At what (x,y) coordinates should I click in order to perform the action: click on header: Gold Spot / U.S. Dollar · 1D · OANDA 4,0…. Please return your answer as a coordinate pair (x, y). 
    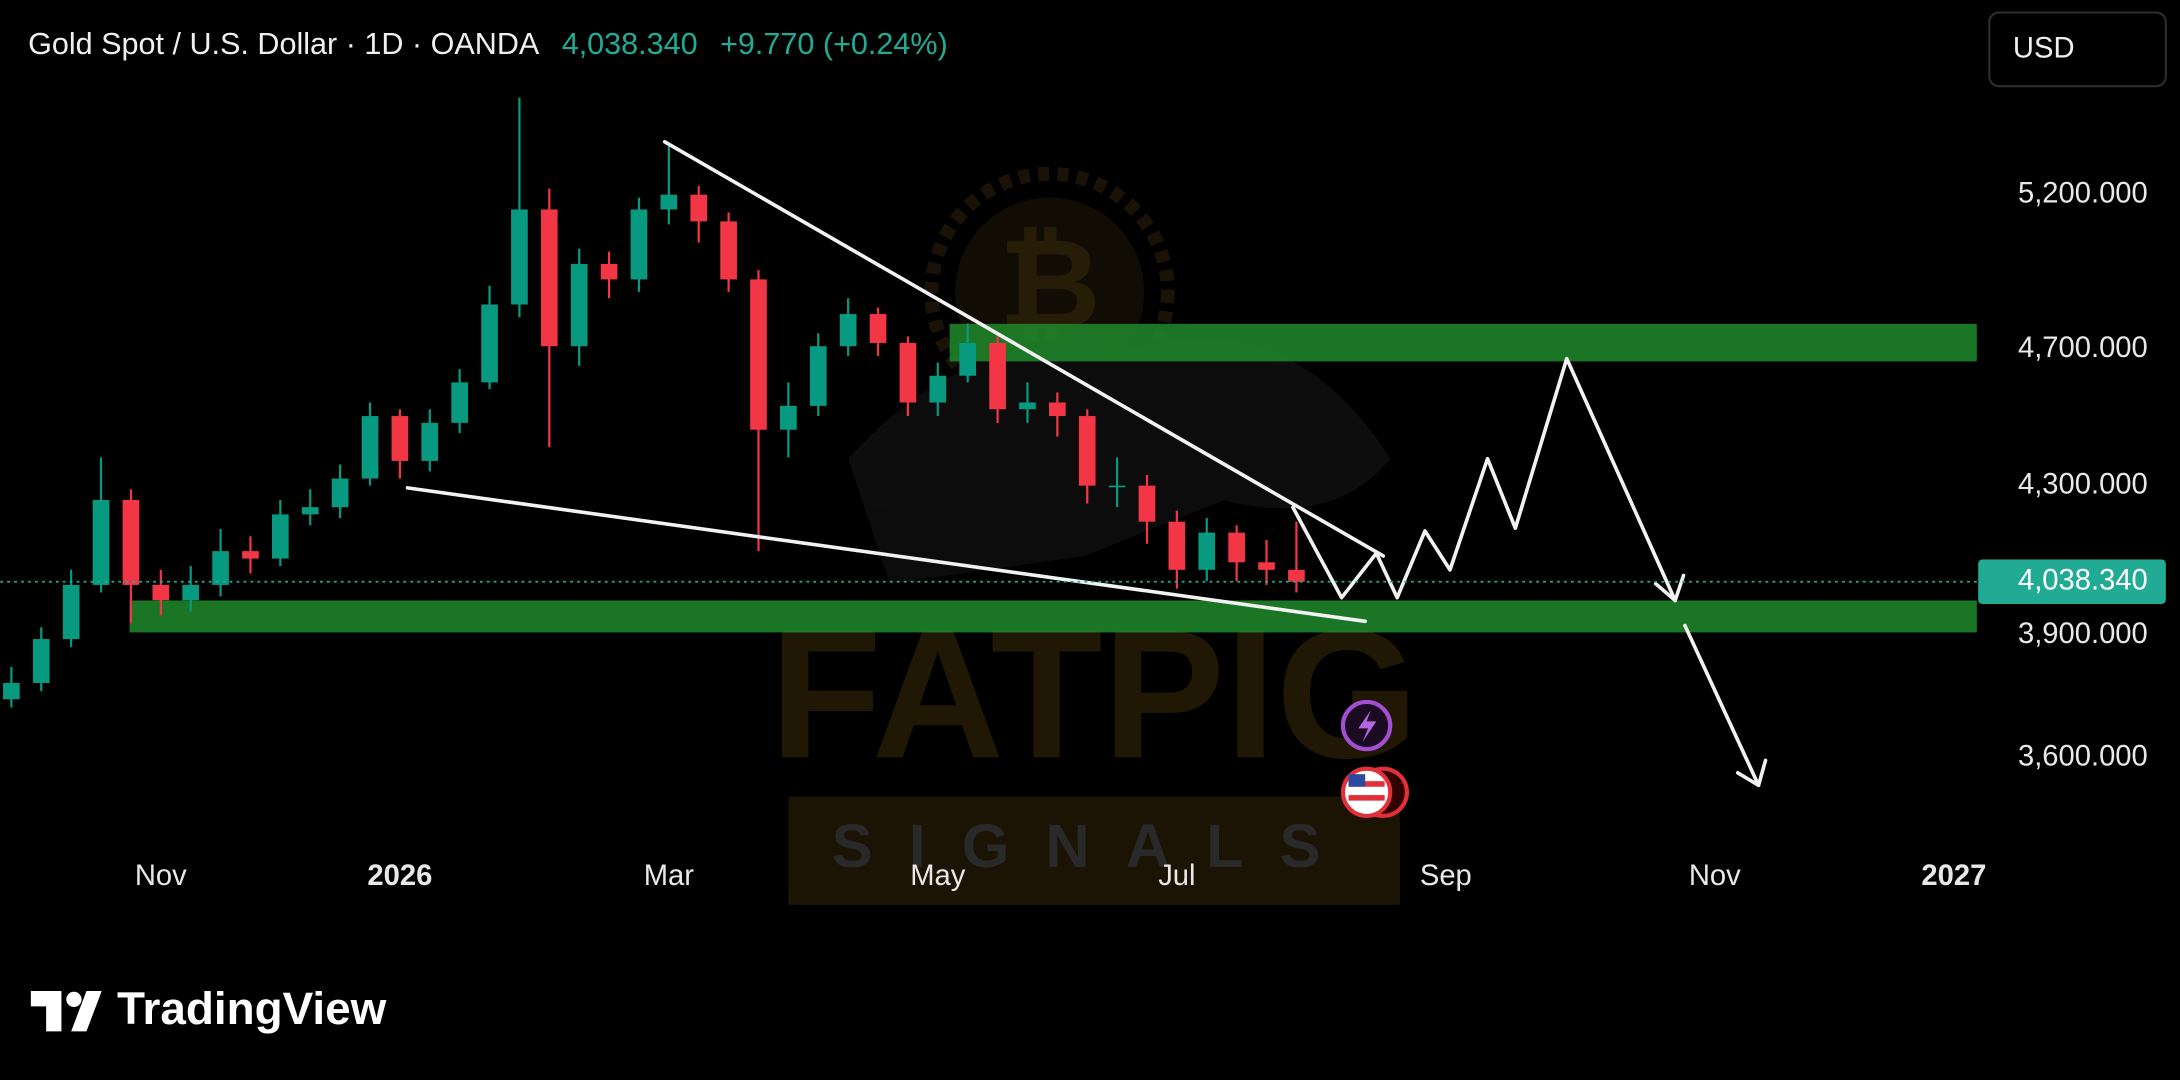
    Looking at the image, I should click on (488, 44).